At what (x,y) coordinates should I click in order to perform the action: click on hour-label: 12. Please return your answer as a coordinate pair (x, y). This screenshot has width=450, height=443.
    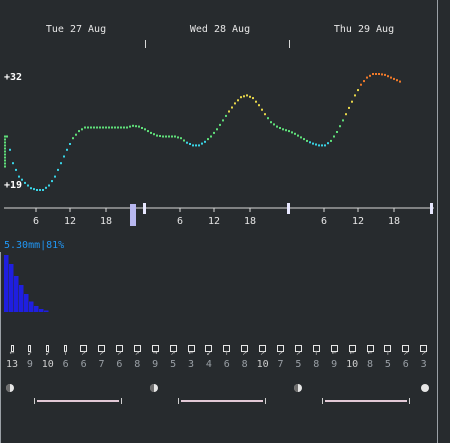
    Looking at the image, I should click on (214, 221).